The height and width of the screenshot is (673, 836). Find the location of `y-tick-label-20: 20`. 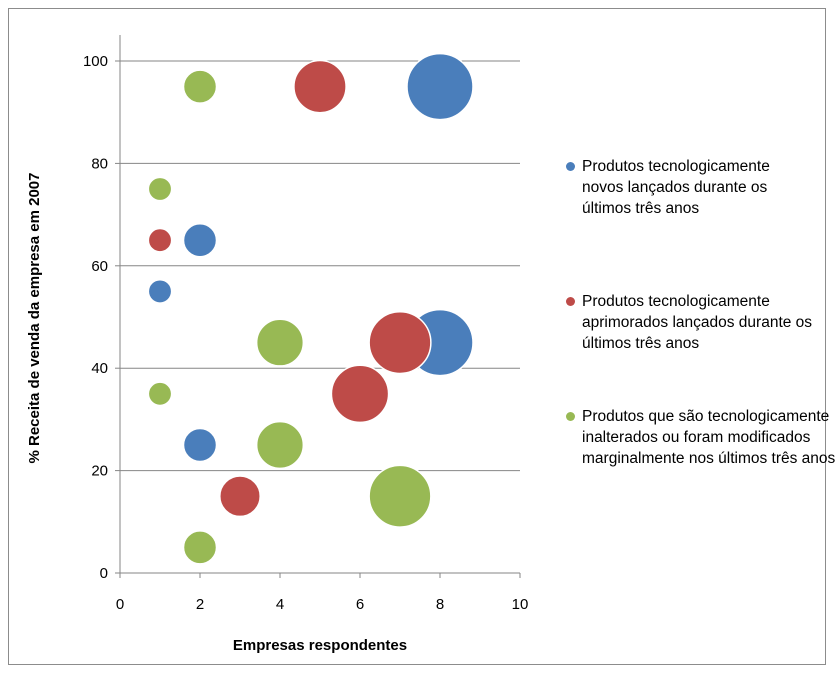

y-tick-label-20: 20 is located at coordinates (99, 471).